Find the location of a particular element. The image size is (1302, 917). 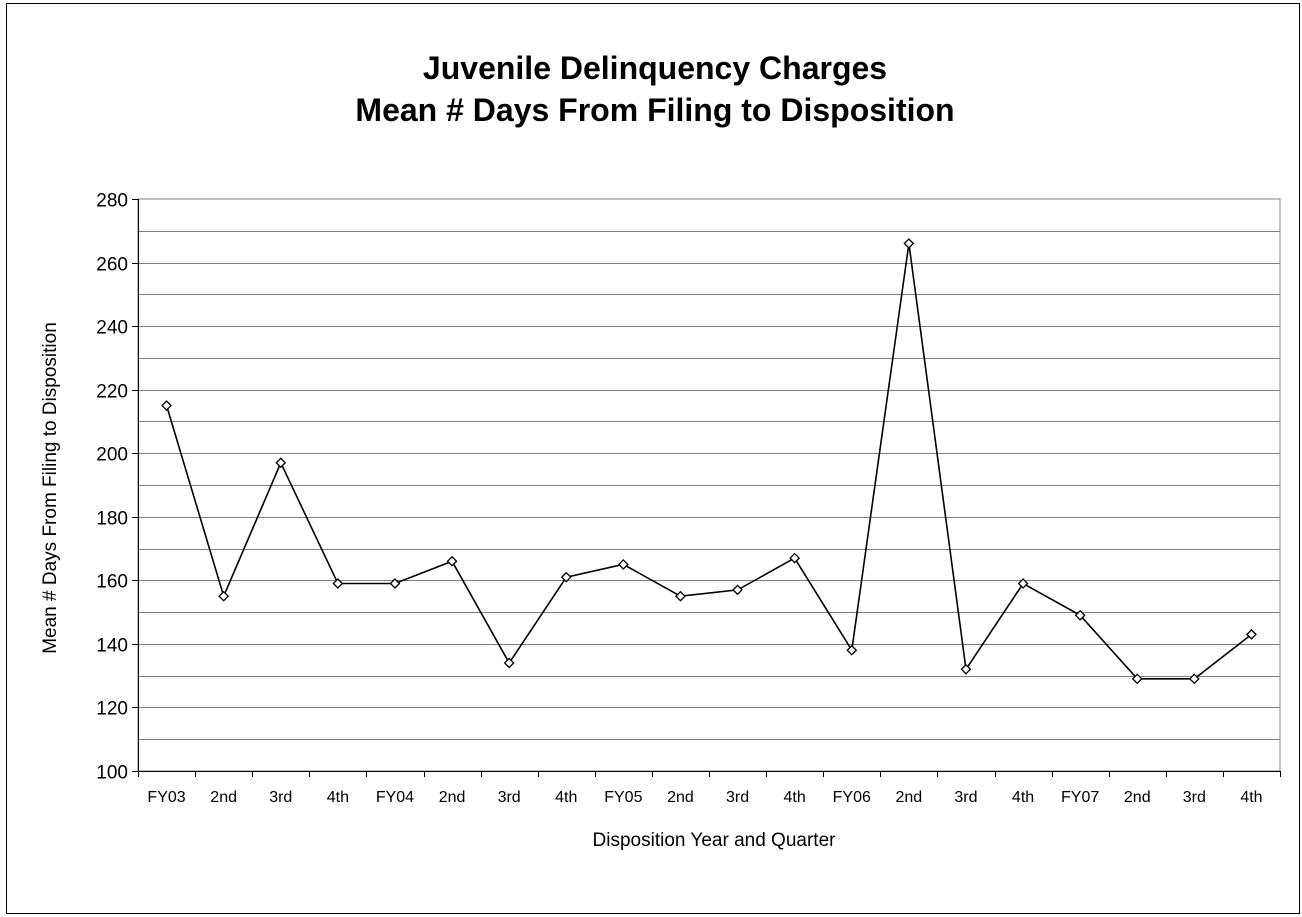

x-tick-label: FY07 is located at coordinates (1080, 797).